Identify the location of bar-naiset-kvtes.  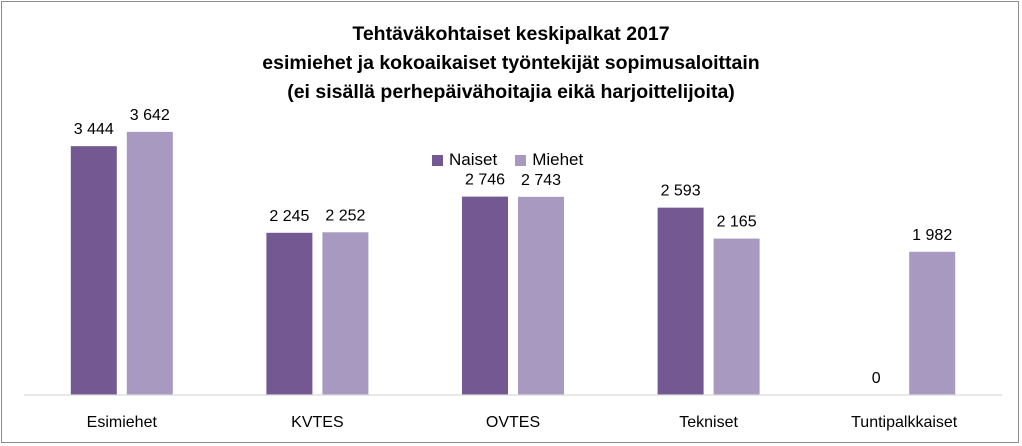
(289, 313).